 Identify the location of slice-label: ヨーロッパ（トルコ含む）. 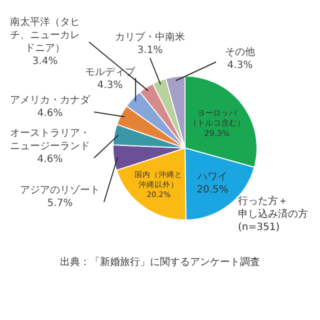
(216, 118).